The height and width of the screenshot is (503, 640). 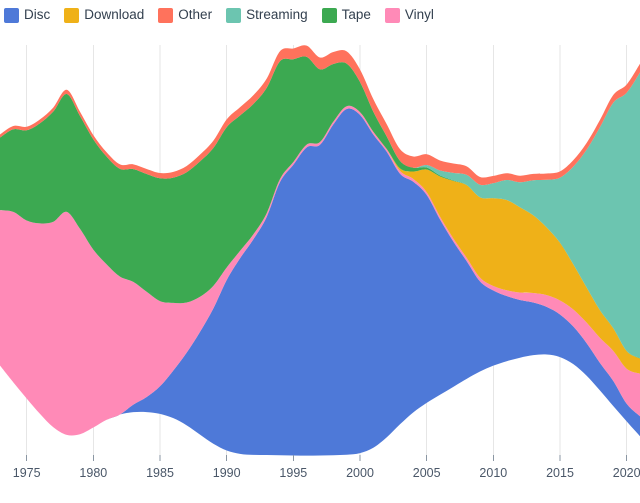 What do you see at coordinates (72, 15) in the screenshot?
I see `legend-swatch-download` at bounding box center [72, 15].